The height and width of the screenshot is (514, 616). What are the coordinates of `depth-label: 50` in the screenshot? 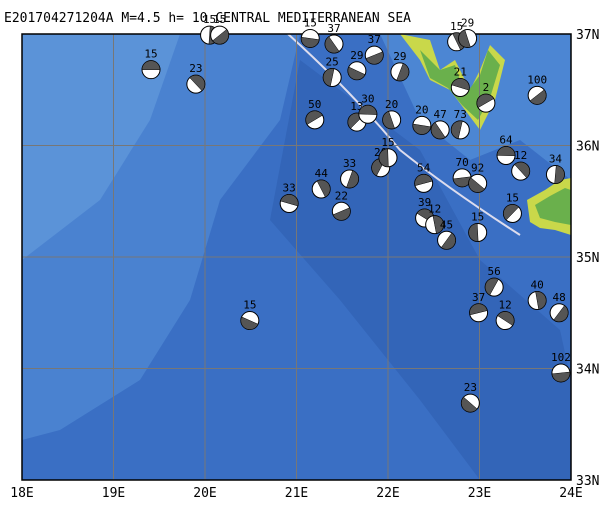 It's located at (314, 104).